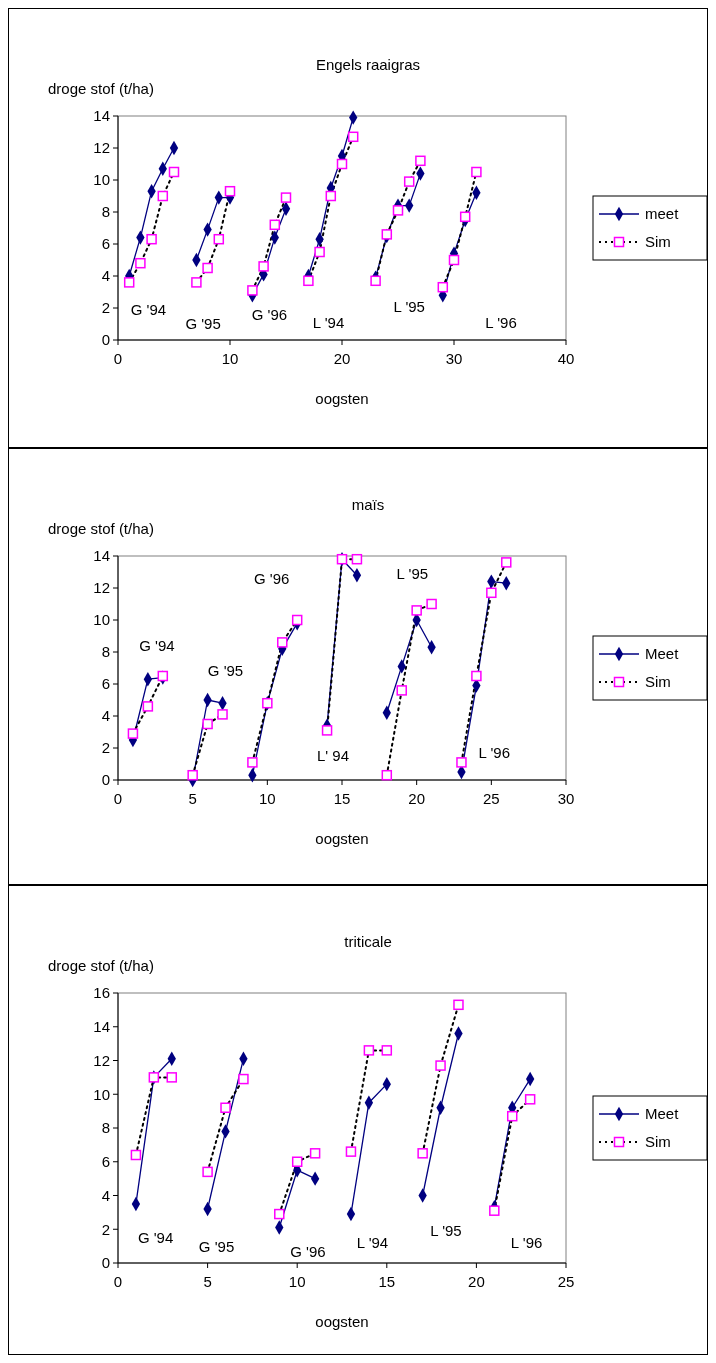 This screenshot has width=716, height=1363. I want to click on annotation: L '94, so click(328, 322).